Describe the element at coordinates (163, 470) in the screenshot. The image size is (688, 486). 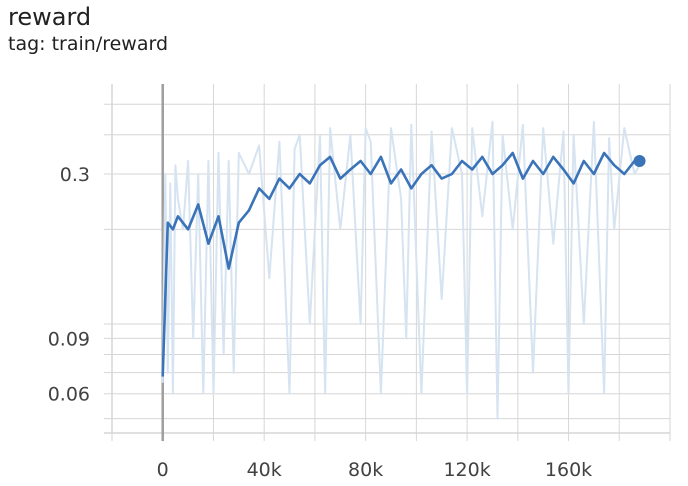
I see `x-tick-label: 0` at that location.